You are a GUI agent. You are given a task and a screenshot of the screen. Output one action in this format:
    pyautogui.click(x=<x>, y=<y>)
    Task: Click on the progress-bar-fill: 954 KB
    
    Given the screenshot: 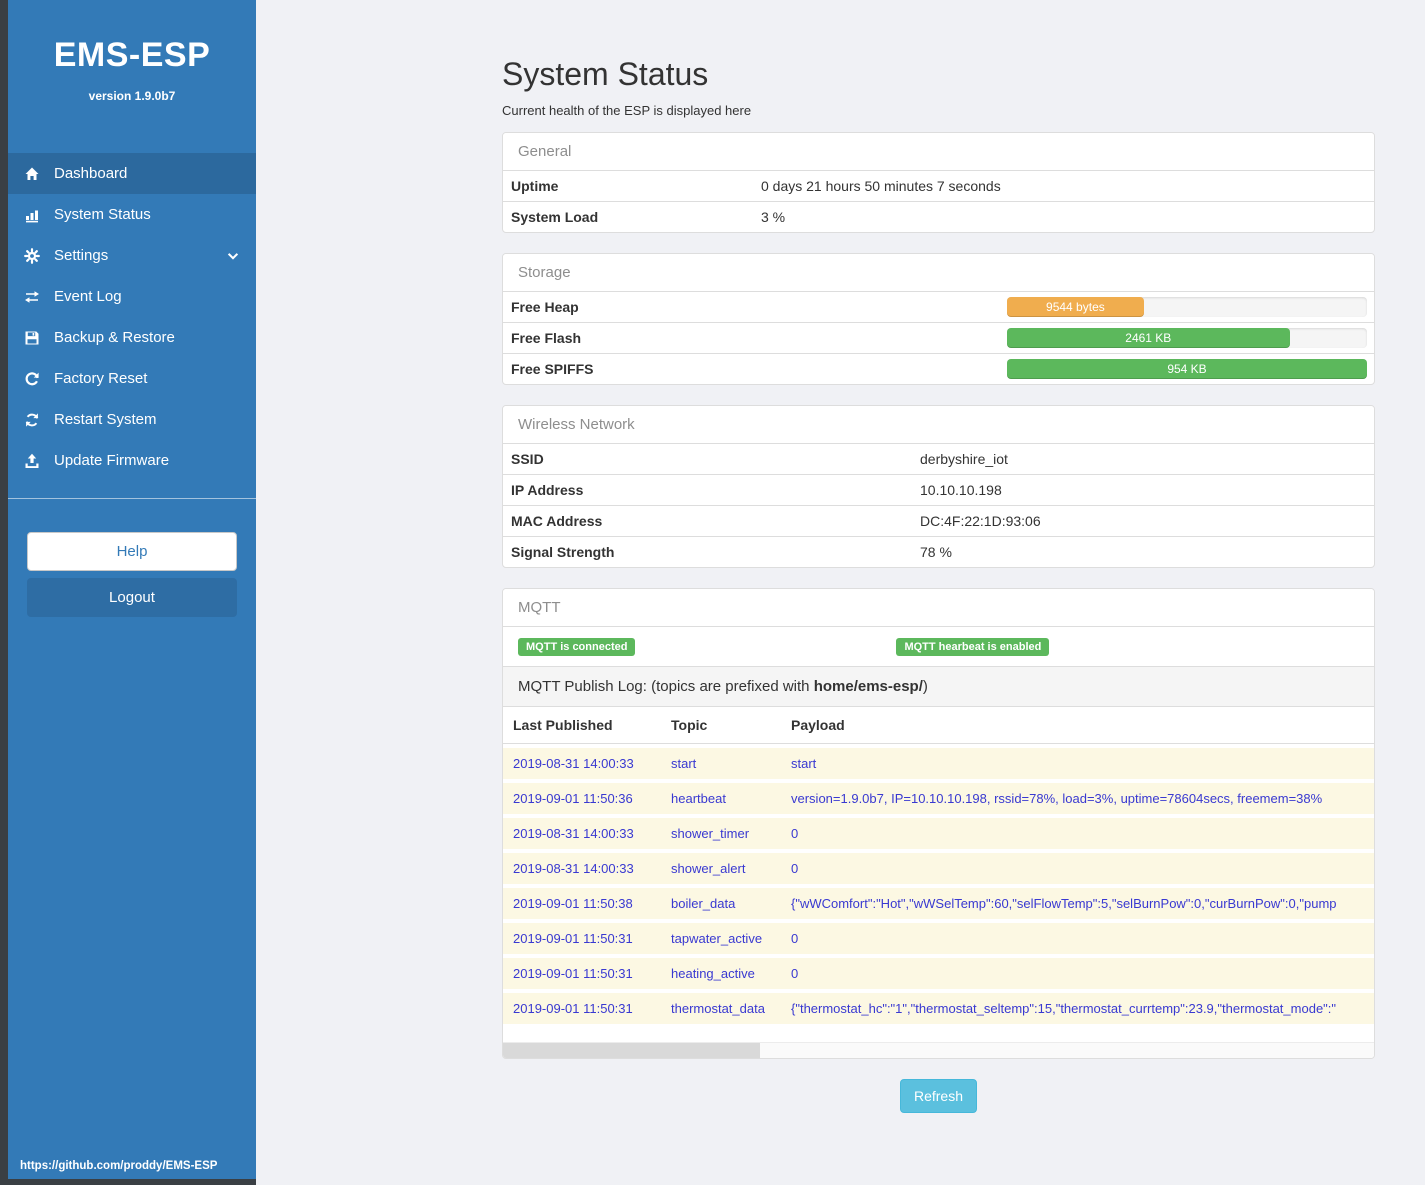 What is the action you would take?
    pyautogui.click(x=1187, y=369)
    